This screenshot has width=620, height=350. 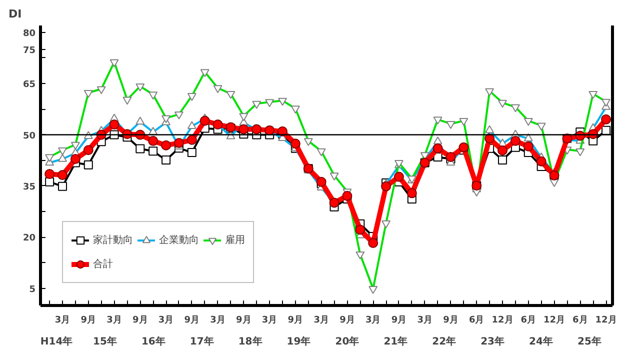 I want to click on text: 25年, so click(x=589, y=342).